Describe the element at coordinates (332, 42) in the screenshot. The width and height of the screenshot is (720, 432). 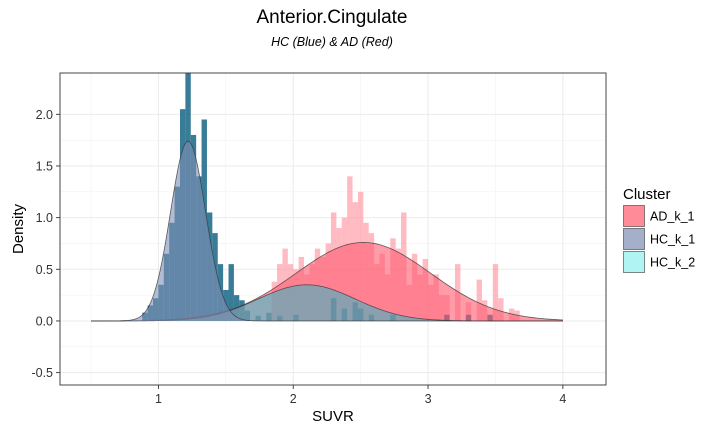
I see `chart-subtitle: HC (Blue) & AD (Red)` at that location.